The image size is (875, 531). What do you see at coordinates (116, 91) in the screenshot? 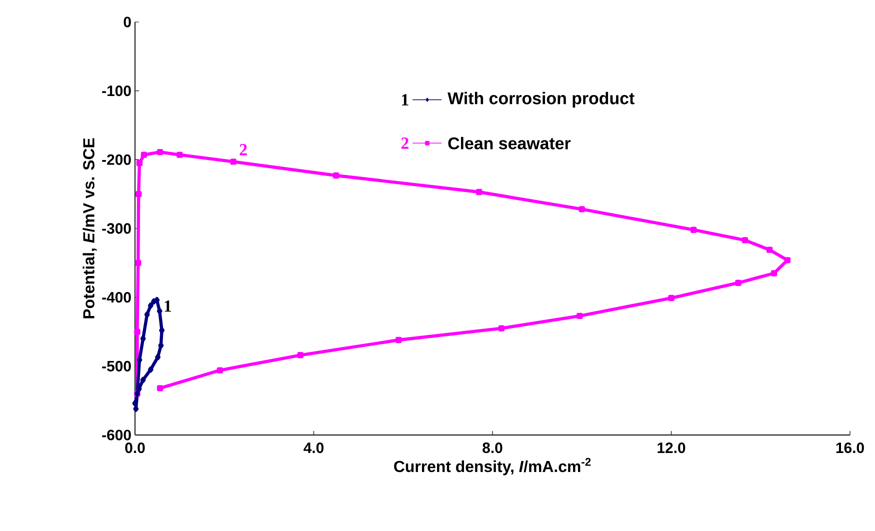
I see `y-tick-label: -100` at bounding box center [116, 91].